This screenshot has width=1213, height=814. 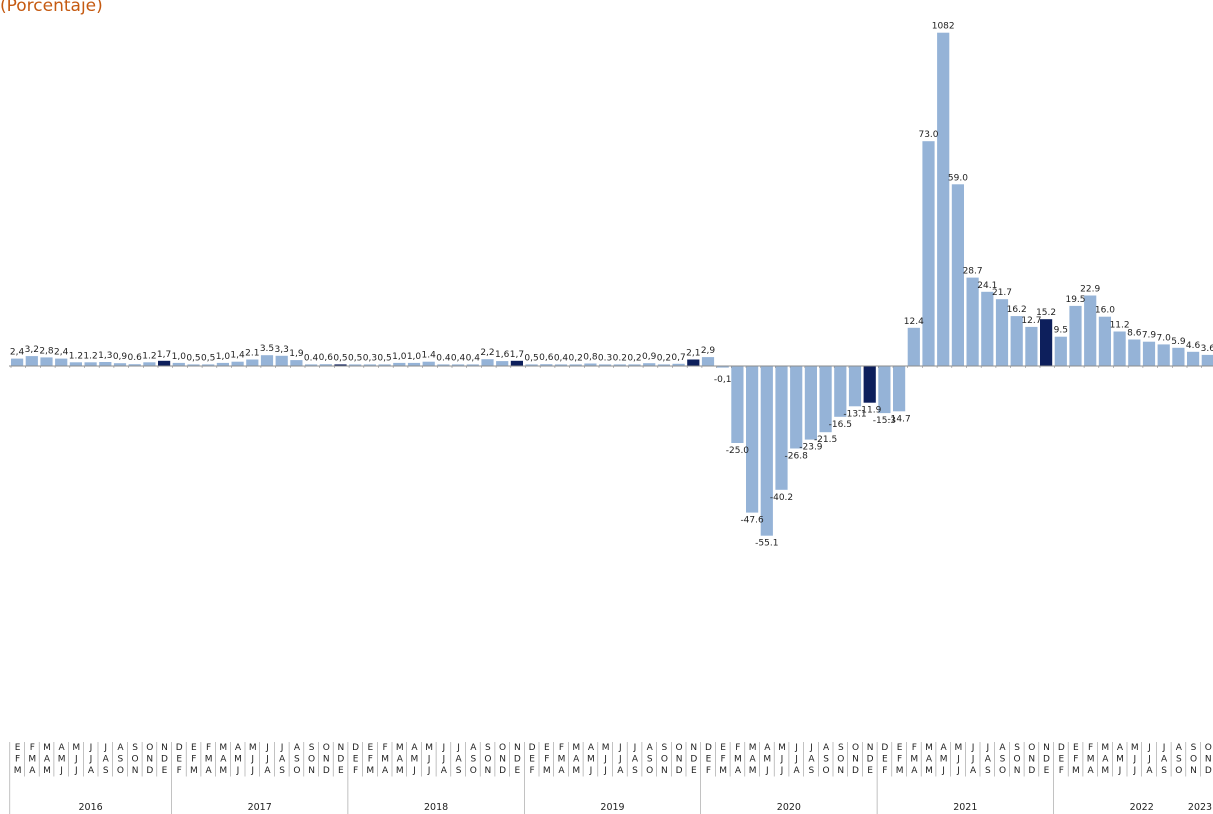 I want to click on month-label-r0-55: A, so click(x=826, y=748).